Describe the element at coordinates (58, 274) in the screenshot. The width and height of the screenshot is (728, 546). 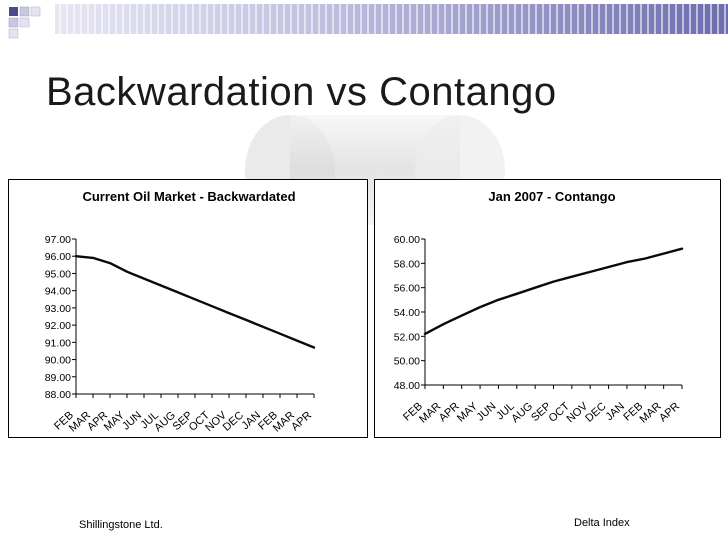
I see `y-tick-label: 95.00` at that location.